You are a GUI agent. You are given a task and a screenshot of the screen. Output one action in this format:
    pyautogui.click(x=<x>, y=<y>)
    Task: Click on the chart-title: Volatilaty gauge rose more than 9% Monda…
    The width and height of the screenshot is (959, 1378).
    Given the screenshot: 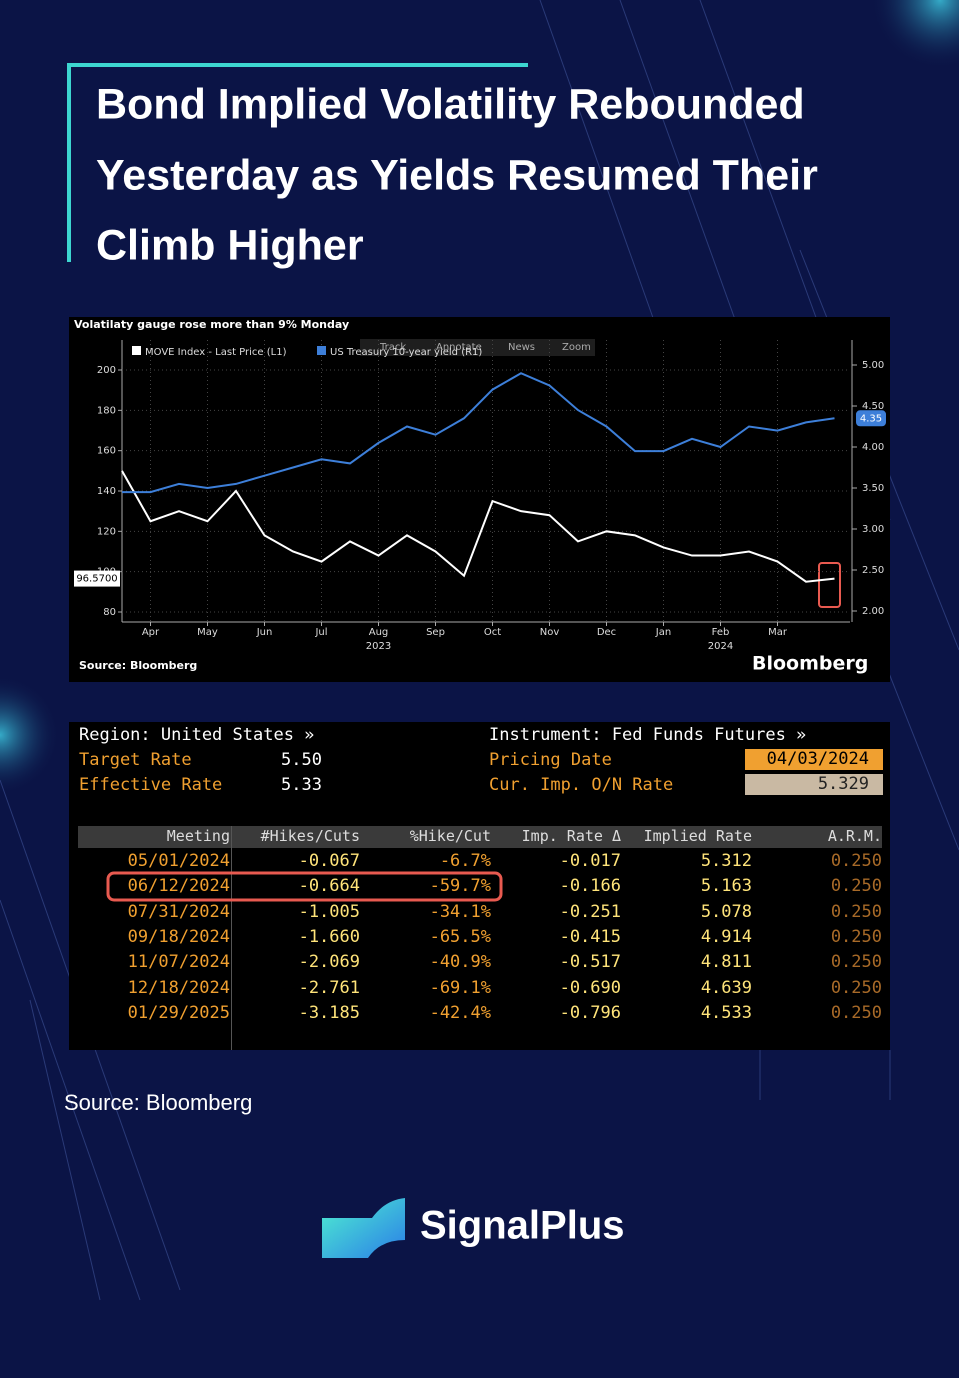 What is the action you would take?
    pyautogui.click(x=211, y=324)
    